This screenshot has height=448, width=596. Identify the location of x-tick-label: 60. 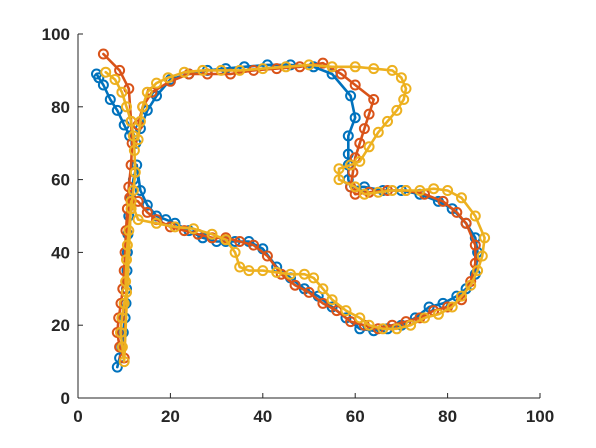
(355, 416).